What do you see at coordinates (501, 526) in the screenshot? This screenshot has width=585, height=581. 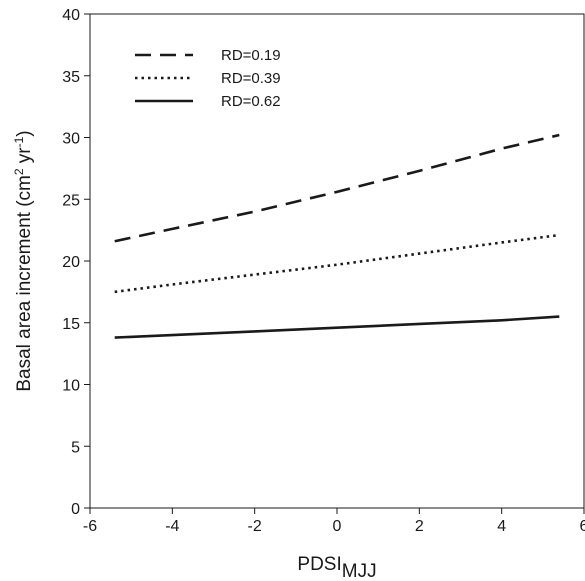 I see `x-tick-label: 4` at bounding box center [501, 526].